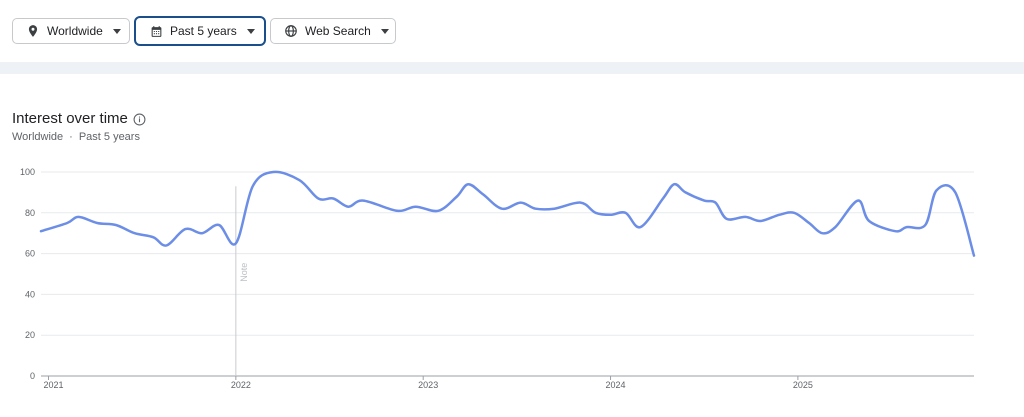 Image resolution: width=1024 pixels, height=417 pixels. Describe the element at coordinates (616, 385) in the screenshot. I see `x-tick-label: 2024` at that location.